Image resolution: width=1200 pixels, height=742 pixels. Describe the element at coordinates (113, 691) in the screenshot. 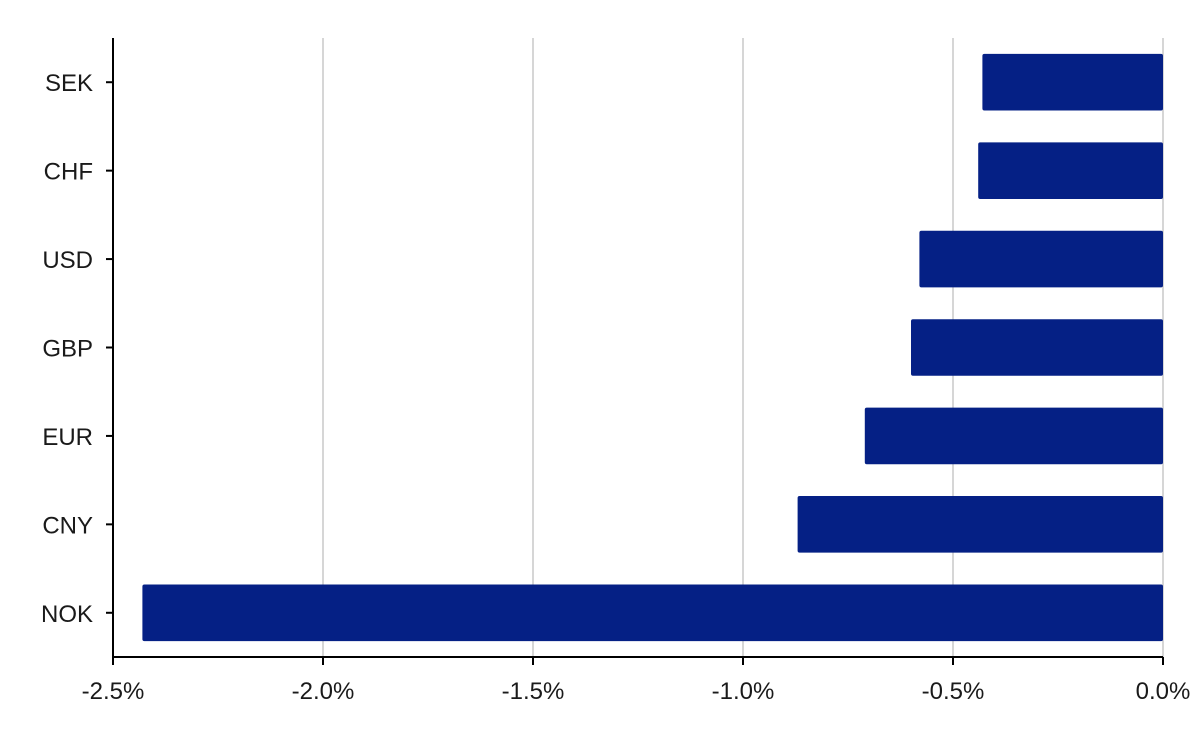

I see `x-tick-label: -2.5%` at that location.